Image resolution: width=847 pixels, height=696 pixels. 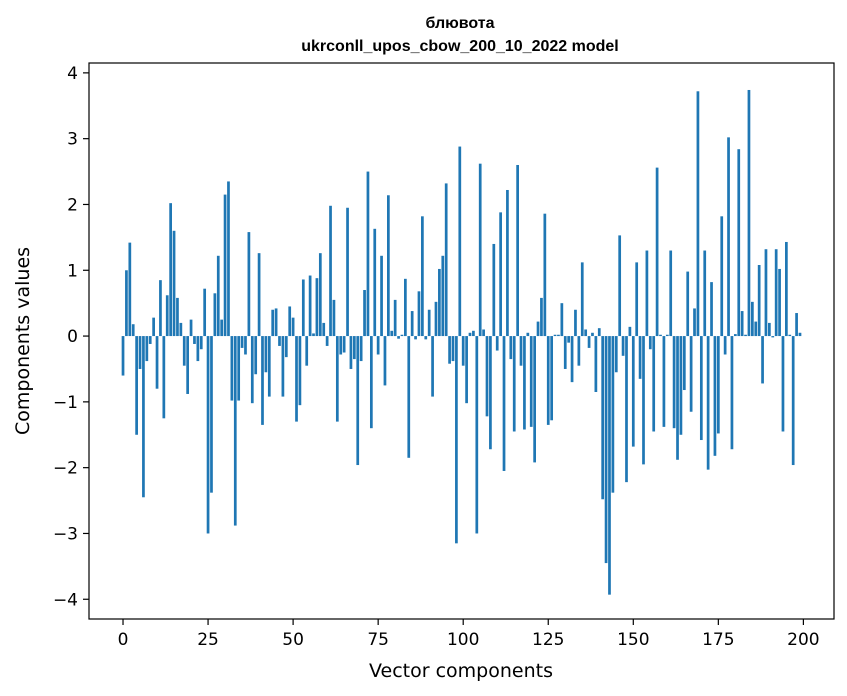 What do you see at coordinates (633, 640) in the screenshot?
I see `x-tick-label: 150` at bounding box center [633, 640].